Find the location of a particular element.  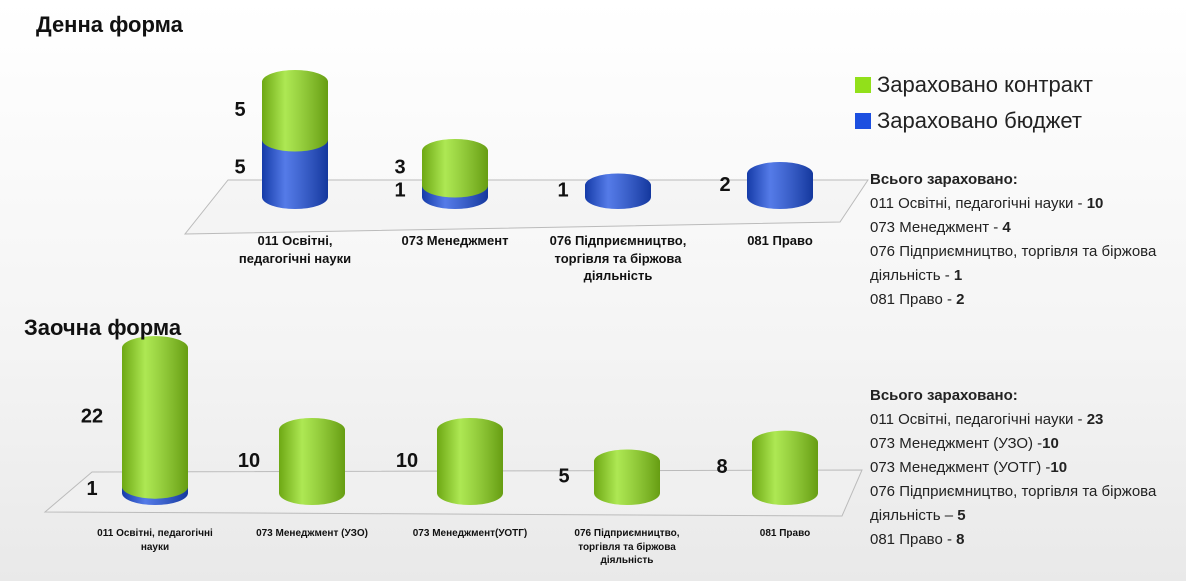

summary-text: 073 Менеджмент - is located at coordinates (936, 227).